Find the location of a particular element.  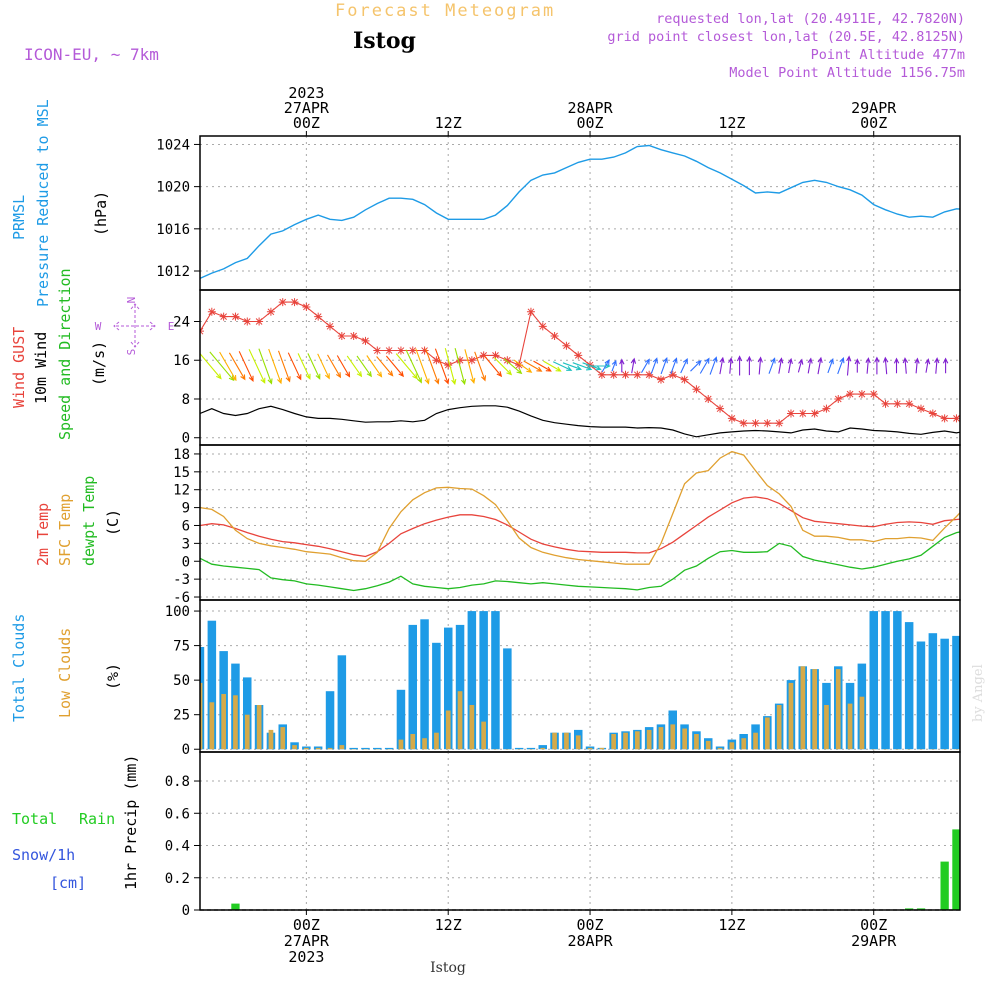

temp-ytick-label: 6 is located at coordinates (186, 526).